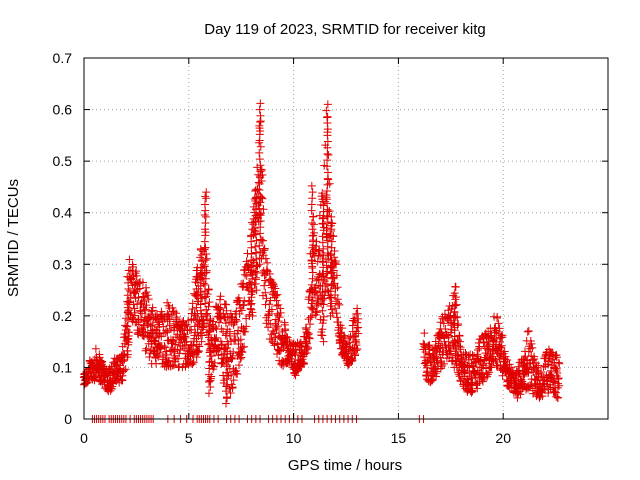  I want to click on x-axis-title: GPS time / hours, so click(345, 465).